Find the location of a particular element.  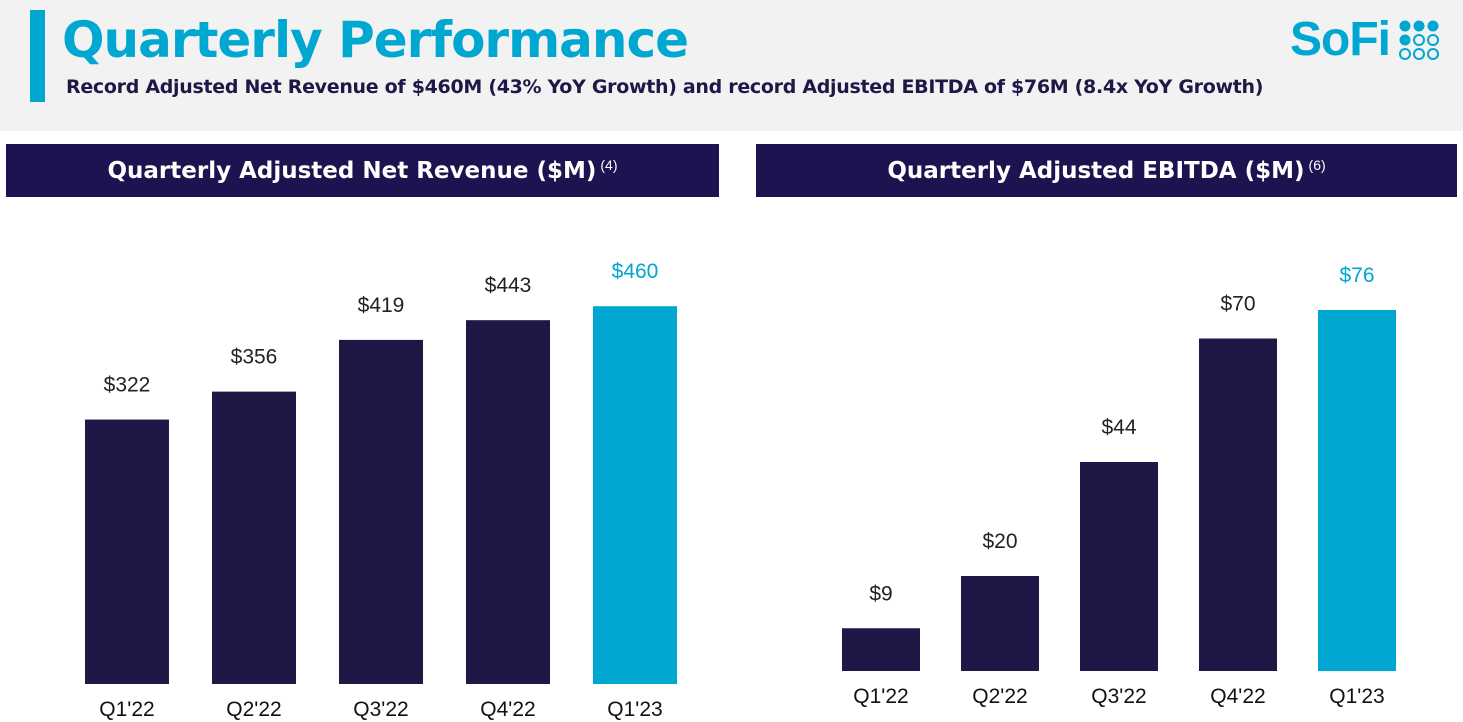

logo-text: SoFi is located at coordinates (1340, 39).